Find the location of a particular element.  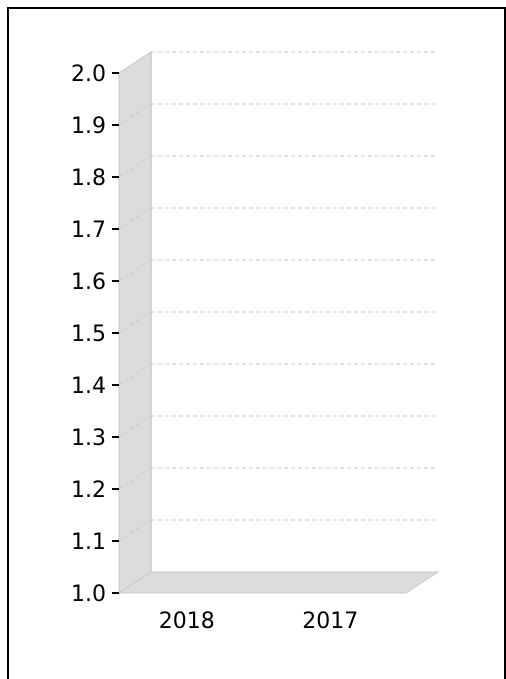

x-category-label: 2018 is located at coordinates (187, 621).